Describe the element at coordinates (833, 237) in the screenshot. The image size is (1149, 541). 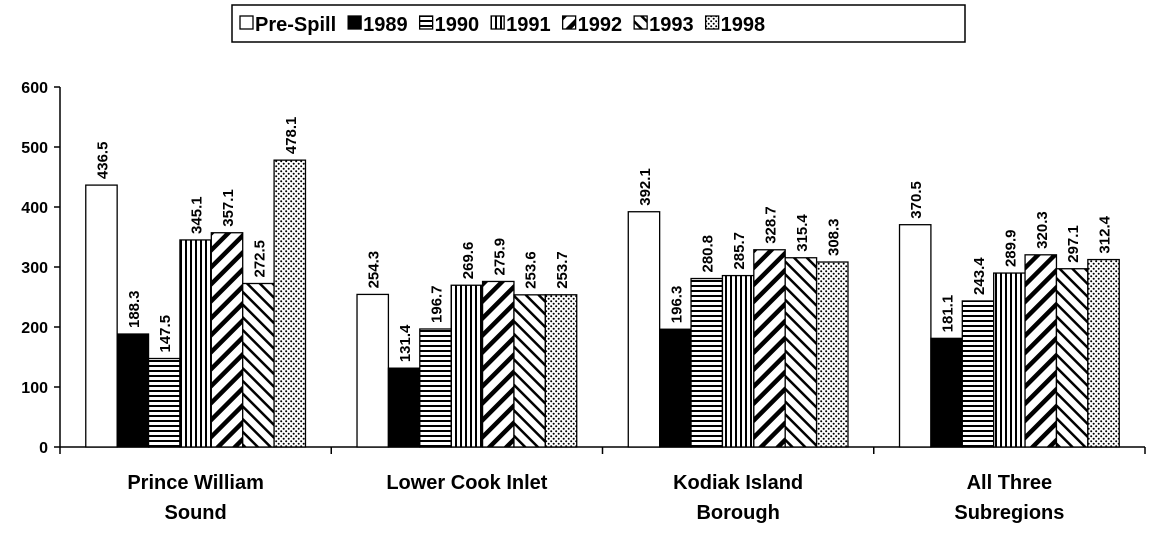
I see `value-label: 308.3` at that location.